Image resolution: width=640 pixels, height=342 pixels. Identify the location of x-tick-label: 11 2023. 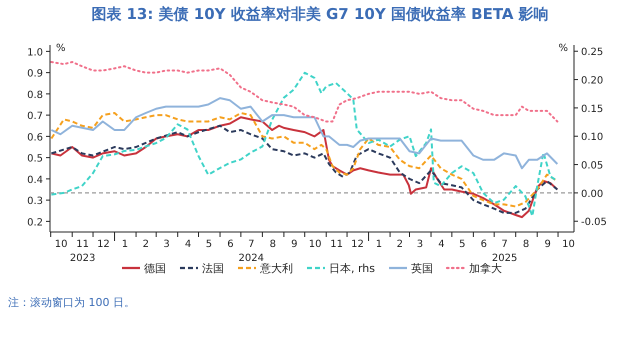
(83, 251).